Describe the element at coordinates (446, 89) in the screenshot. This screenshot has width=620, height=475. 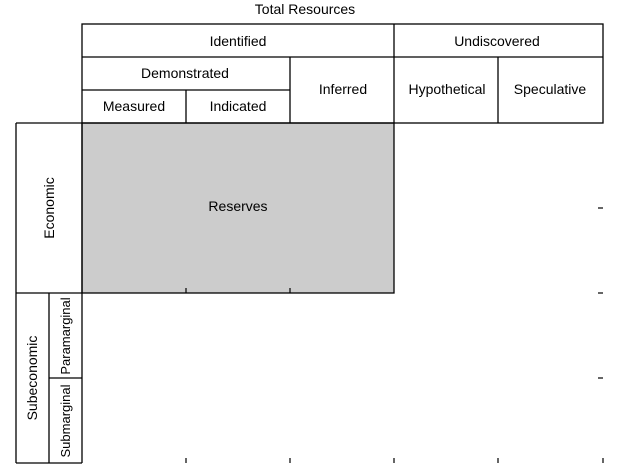
I see `header-hypothetical: Hypothetical` at that location.